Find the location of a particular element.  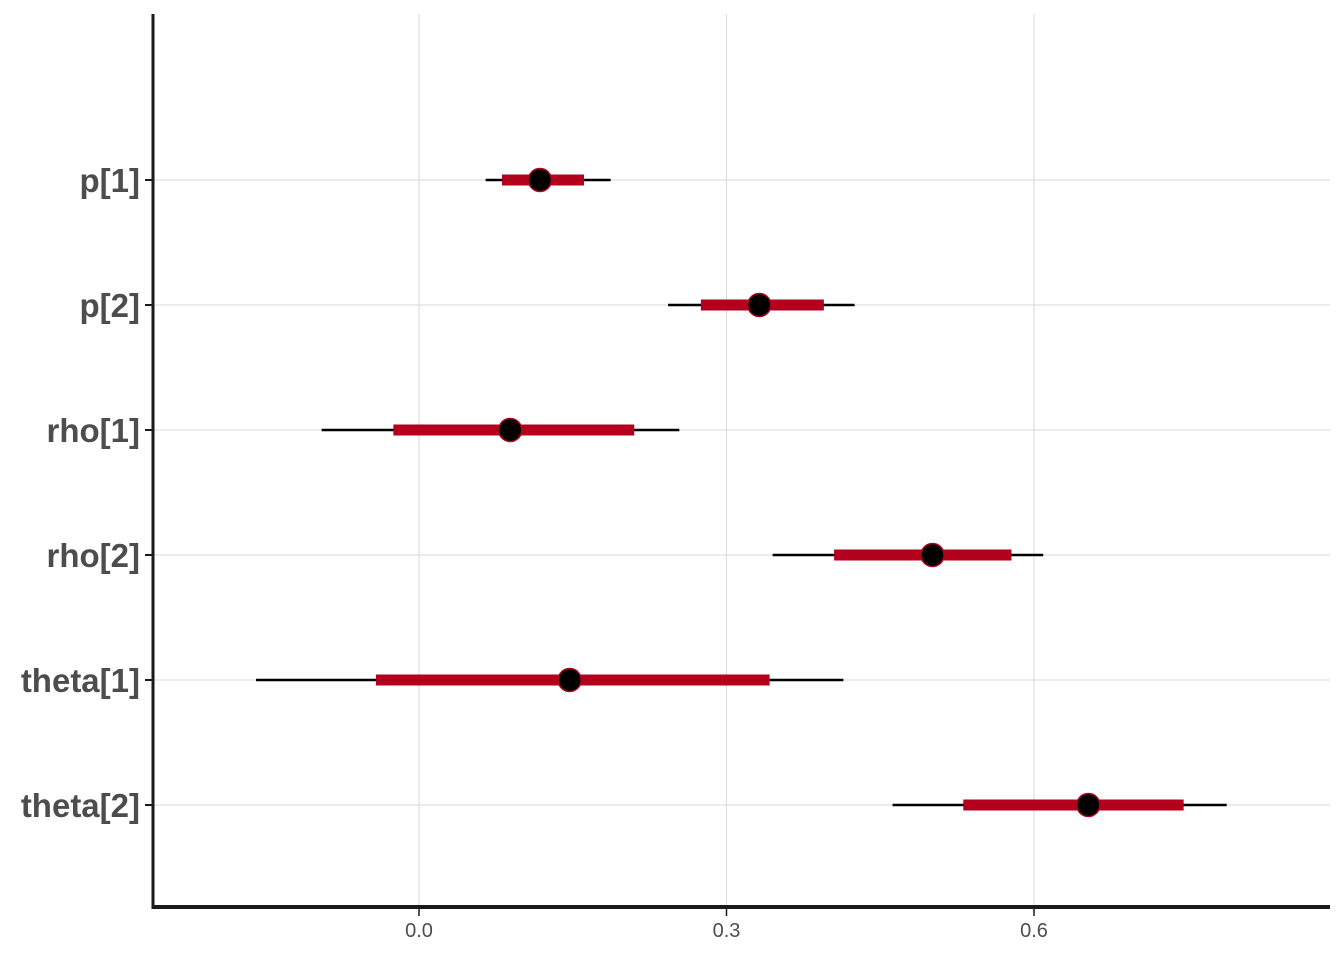

y-tick-label: rho[1] is located at coordinates (94, 430).